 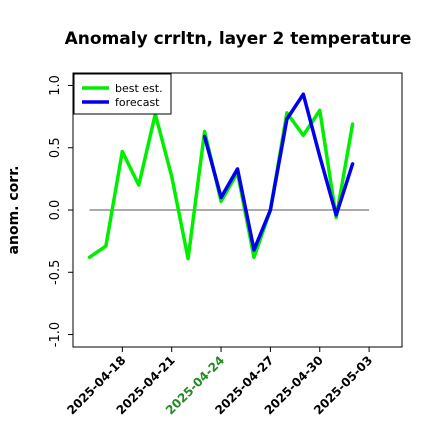 What do you see at coordinates (14, 210) in the screenshot?
I see `y-axis-label: anom. corr.` at bounding box center [14, 210].